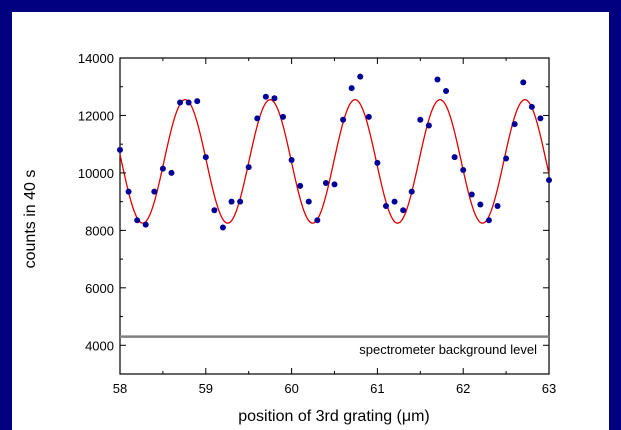  What do you see at coordinates (120, 388) in the screenshot?
I see `x-tick-label: 58` at bounding box center [120, 388].